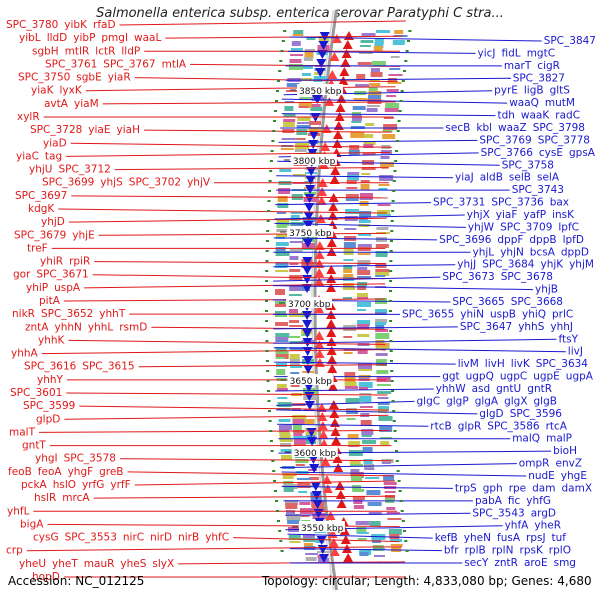 The image size is (600, 600). I want to click on gene-label-dppD: dppD, so click(575, 252).